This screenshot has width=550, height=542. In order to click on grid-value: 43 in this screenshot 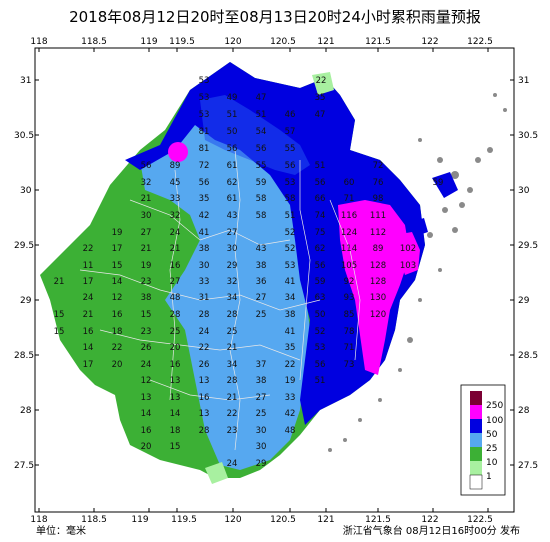, I will do `click(232, 216)`.